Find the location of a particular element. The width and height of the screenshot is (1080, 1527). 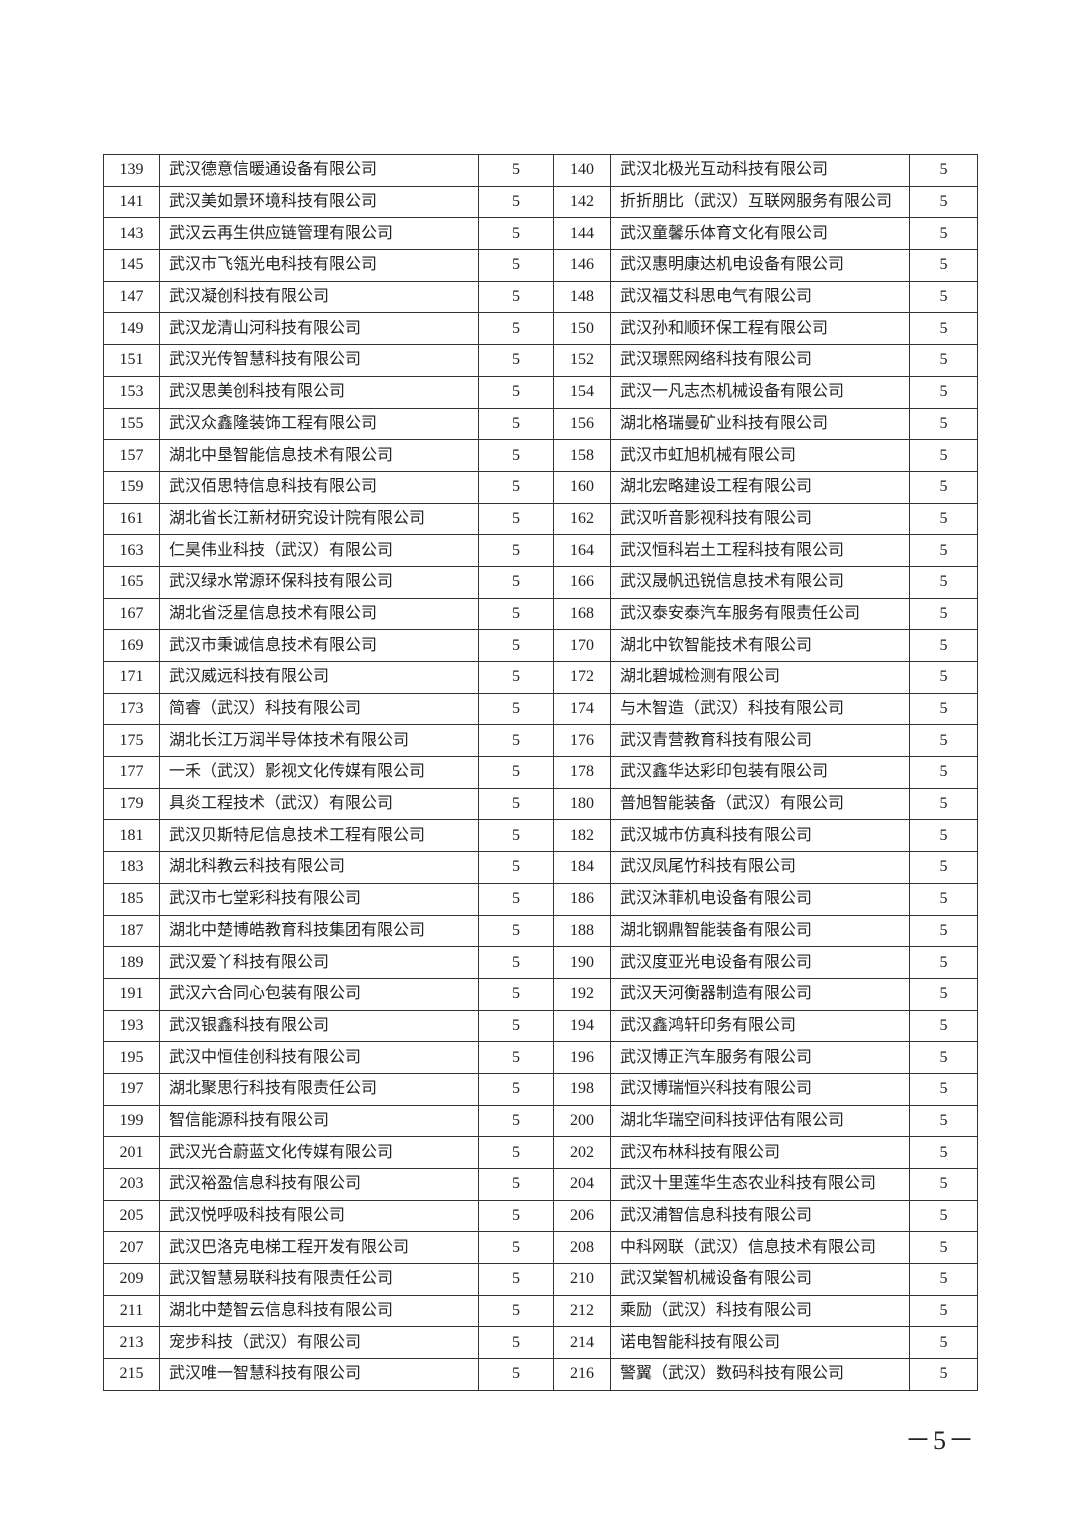

row-number: 157 is located at coordinates (131, 455).